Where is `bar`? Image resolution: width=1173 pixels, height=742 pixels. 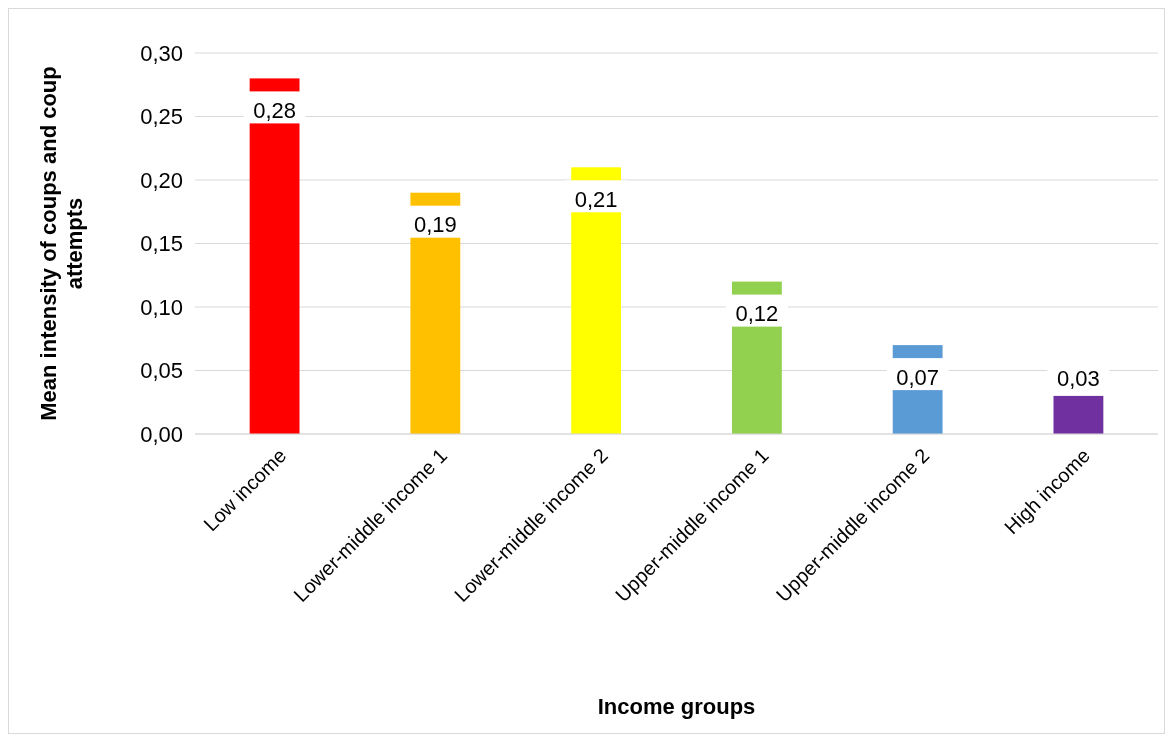 bar is located at coordinates (1078, 414).